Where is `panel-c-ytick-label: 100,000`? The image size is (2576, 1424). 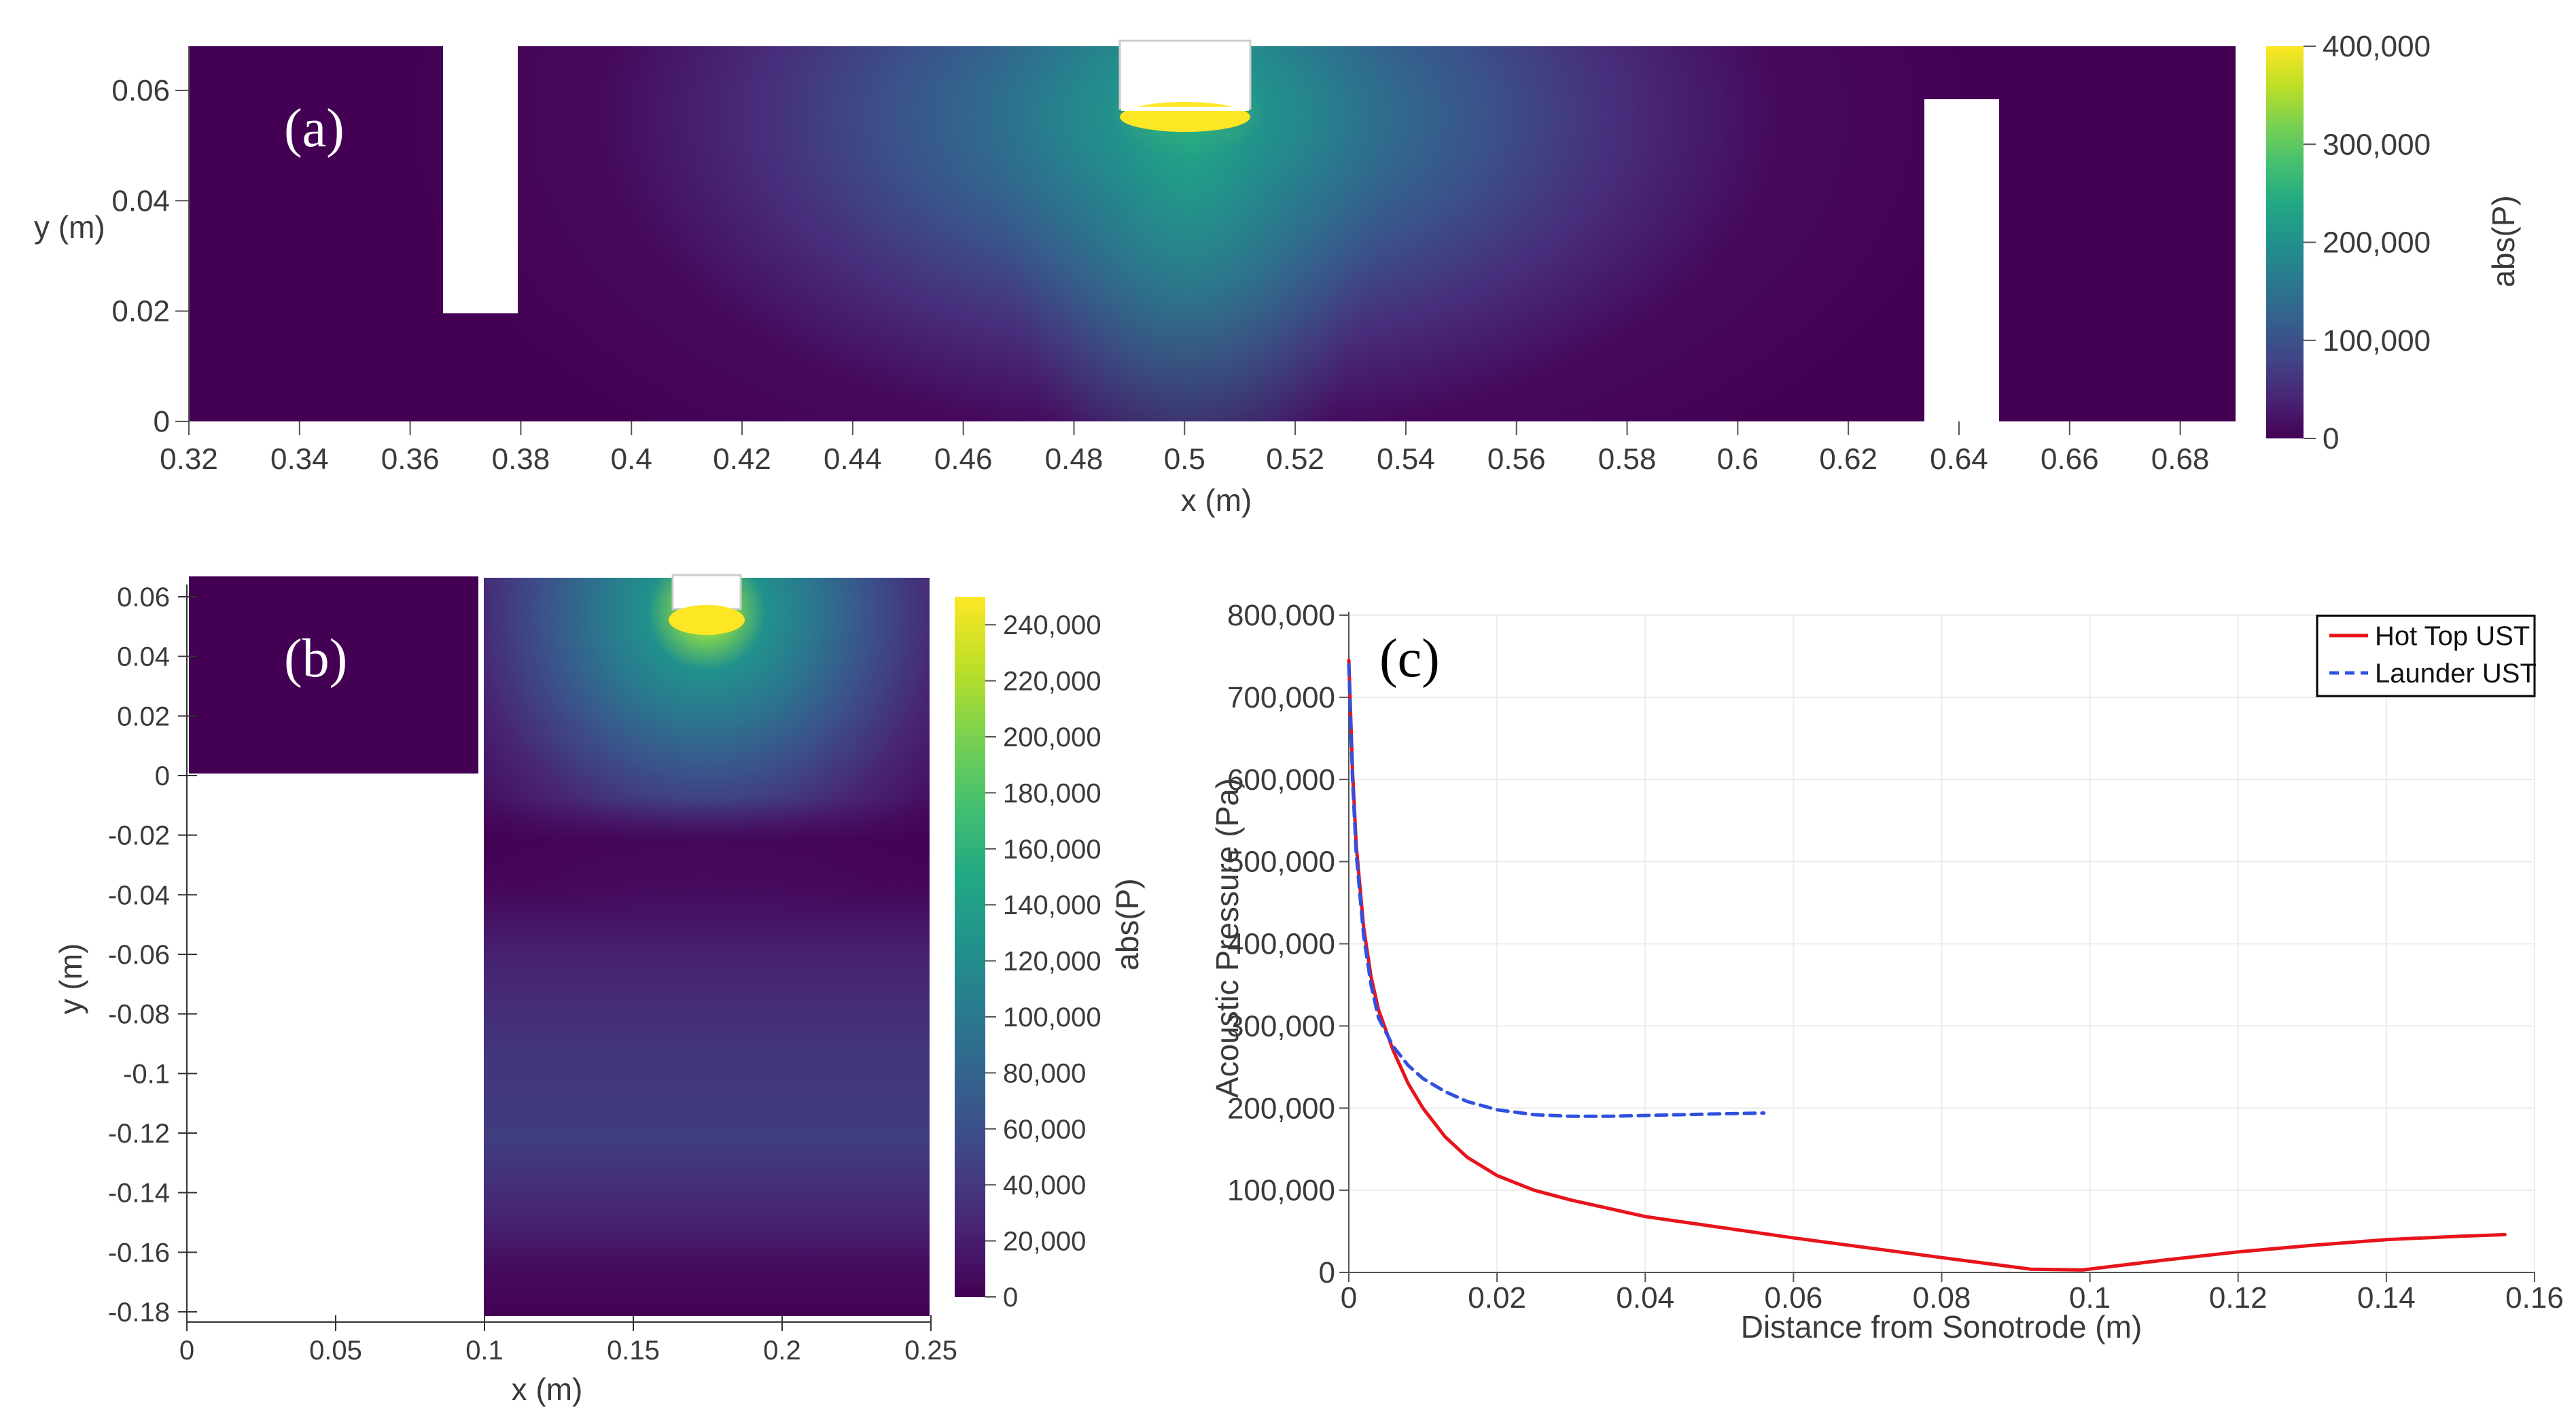
panel-c-ytick-label: 100,000 is located at coordinates (1281, 1191).